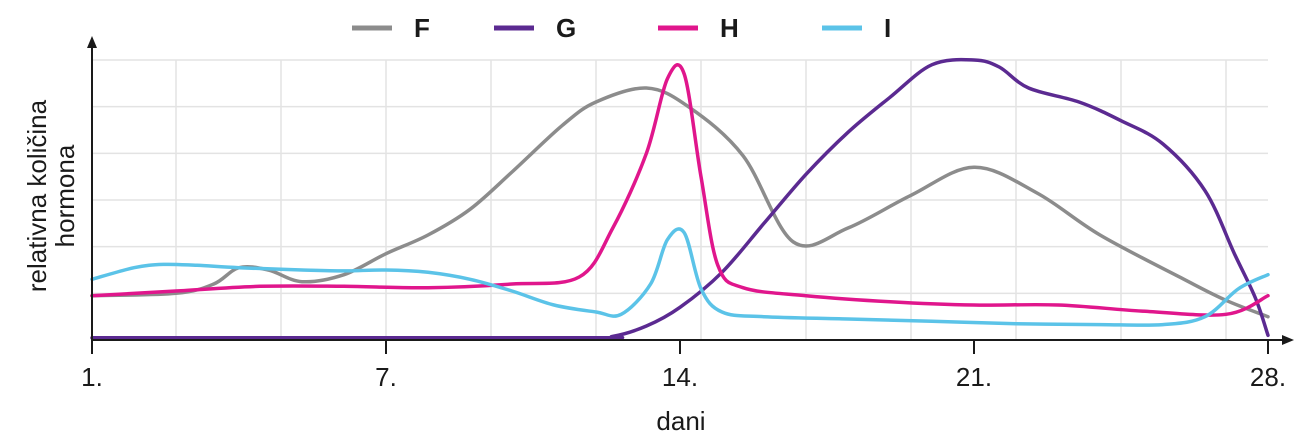  What do you see at coordinates (92, 42) in the screenshot?
I see `y-axis-arrow` at bounding box center [92, 42].